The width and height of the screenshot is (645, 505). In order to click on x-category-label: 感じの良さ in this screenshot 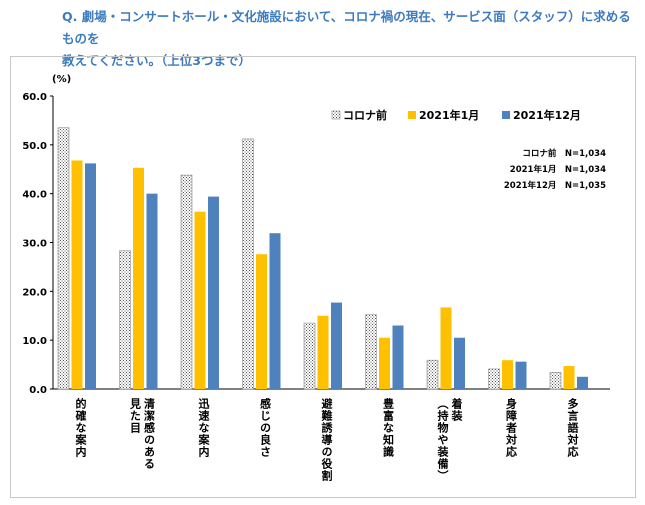, I will do `click(265, 428)`.